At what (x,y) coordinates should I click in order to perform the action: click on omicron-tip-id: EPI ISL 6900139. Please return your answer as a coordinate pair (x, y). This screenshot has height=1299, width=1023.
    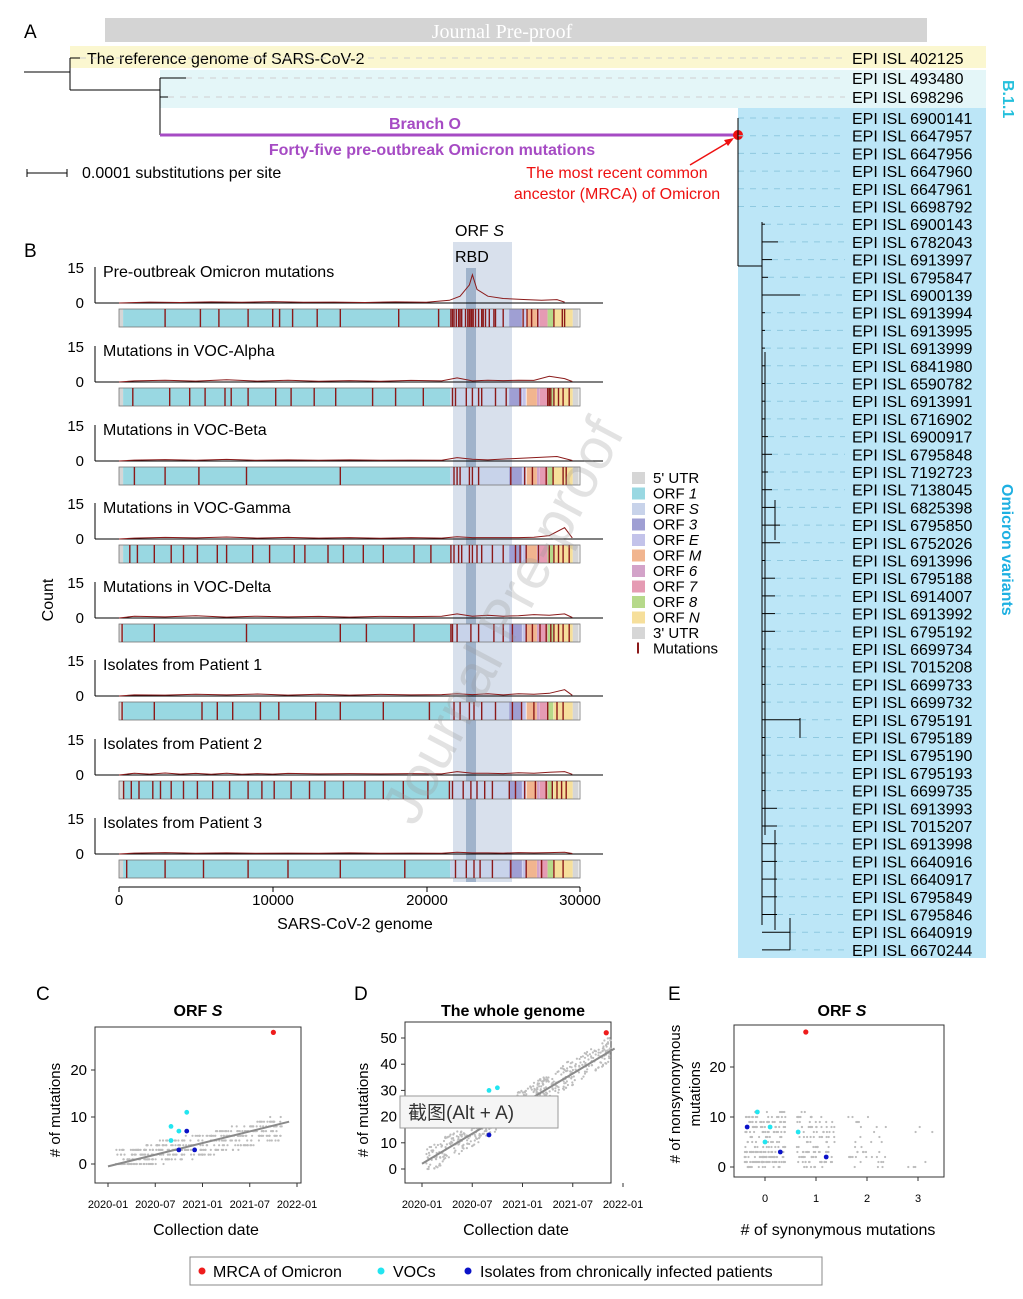
    Looking at the image, I should click on (912, 296).